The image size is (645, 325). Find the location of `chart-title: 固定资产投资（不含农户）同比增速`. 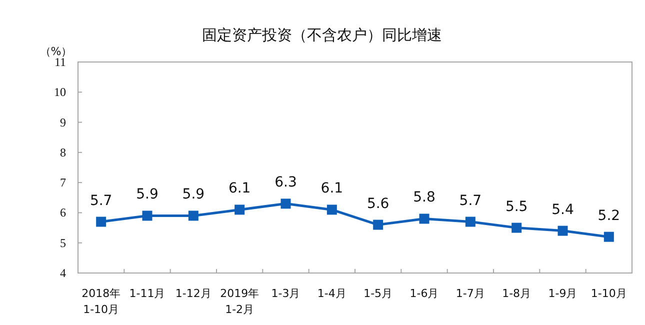

chart-title: 固定资产投资（不含农户）同比增速 is located at coordinates (322, 35).